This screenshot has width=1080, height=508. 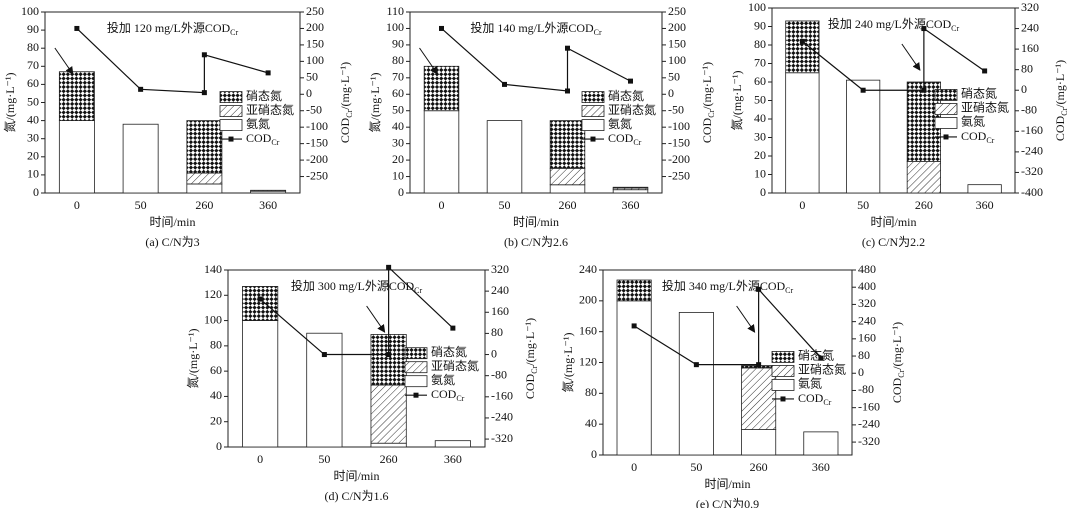 What do you see at coordinates (357, 287) in the screenshot?
I see `annotation: 投加 300 mg/L外源CODCr` at bounding box center [357, 287].